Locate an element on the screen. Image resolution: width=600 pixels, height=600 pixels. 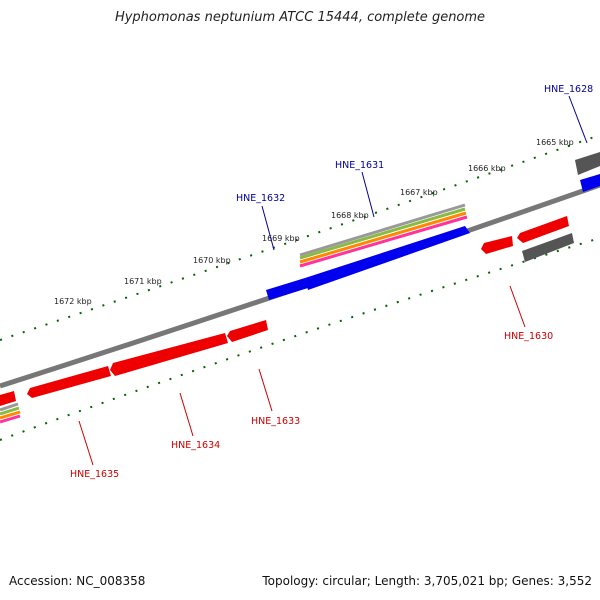
scale-label-1668: 1668 kbp is located at coordinates (350, 215).